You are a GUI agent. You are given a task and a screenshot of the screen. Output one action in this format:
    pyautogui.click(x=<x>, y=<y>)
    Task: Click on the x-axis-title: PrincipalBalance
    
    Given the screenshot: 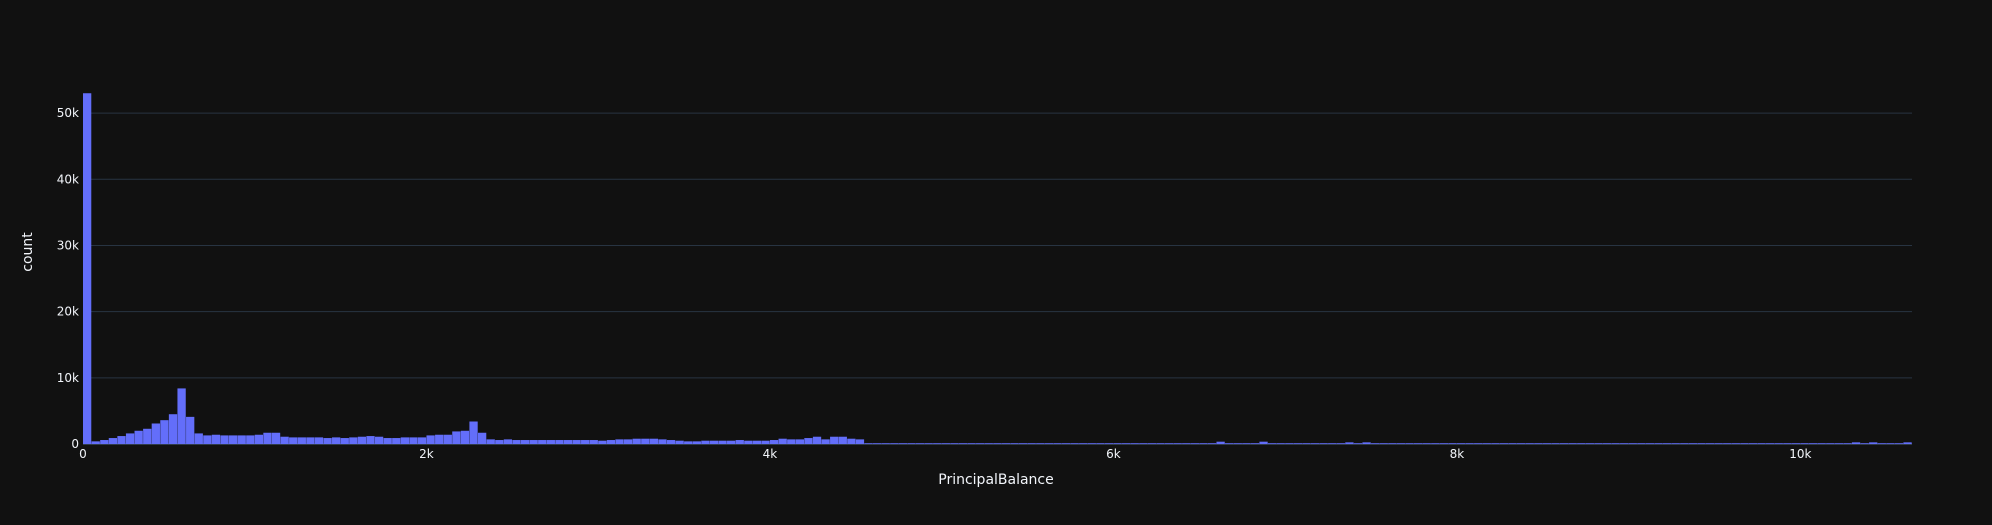 What is the action you would take?
    pyautogui.click(x=996, y=480)
    